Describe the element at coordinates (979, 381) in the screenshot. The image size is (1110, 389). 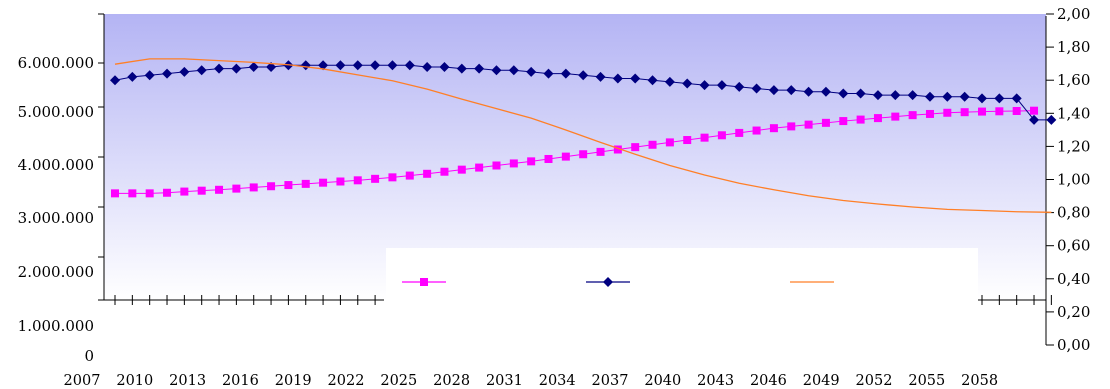
I see `x-tick-label: 2058` at that location.